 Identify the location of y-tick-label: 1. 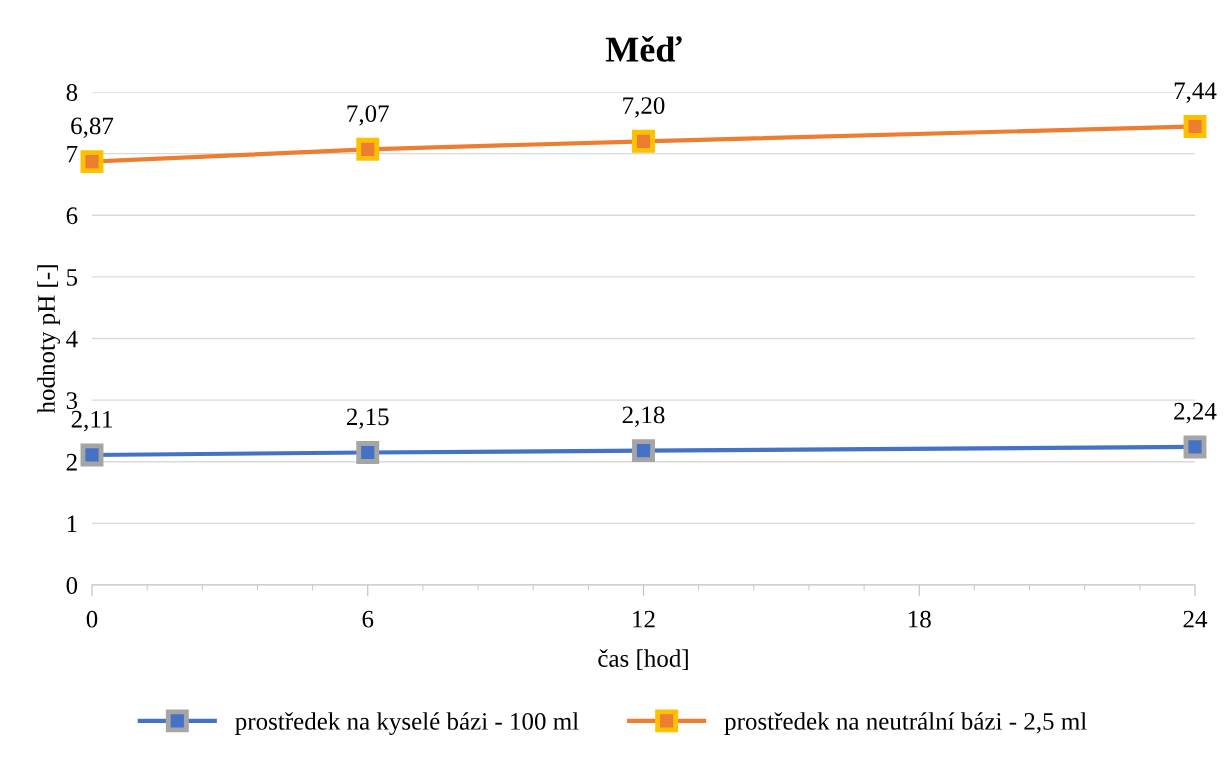
(72, 524).